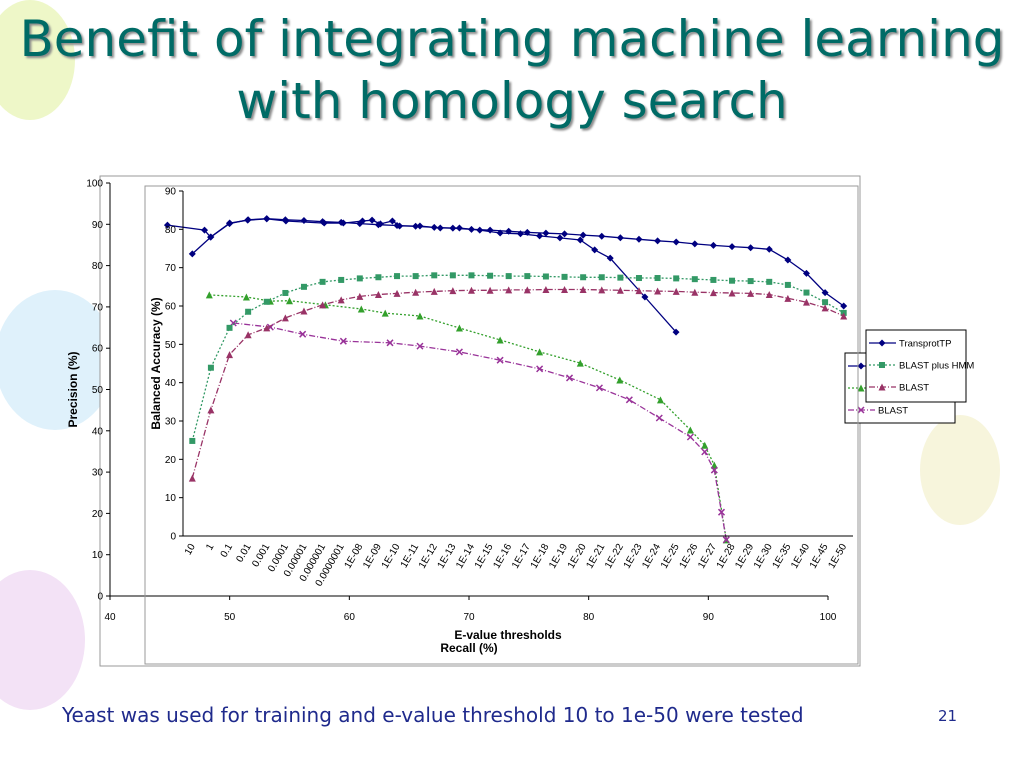  What do you see at coordinates (469, 617) in the screenshot?
I see `x-tick-label: 70` at bounding box center [469, 617].